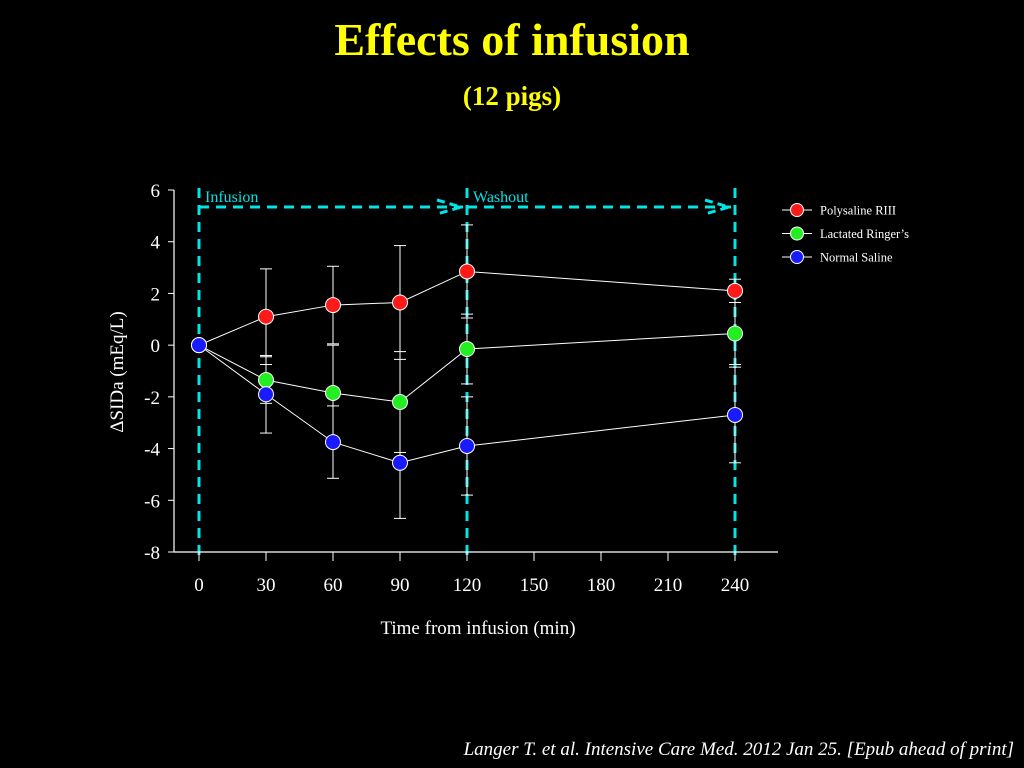 This screenshot has height=768, width=1024. Describe the element at coordinates (152, 501) in the screenshot. I see `y-tick-label: -6` at that location.